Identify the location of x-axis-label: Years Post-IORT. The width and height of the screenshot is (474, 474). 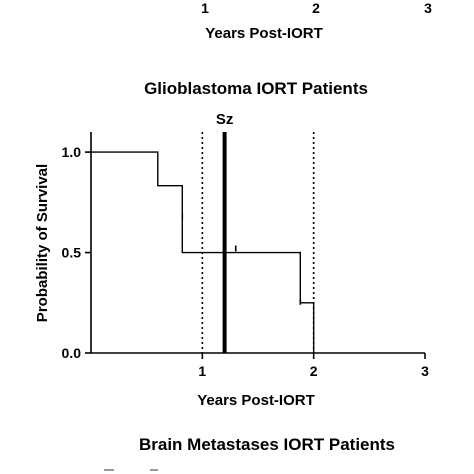
(256, 400).